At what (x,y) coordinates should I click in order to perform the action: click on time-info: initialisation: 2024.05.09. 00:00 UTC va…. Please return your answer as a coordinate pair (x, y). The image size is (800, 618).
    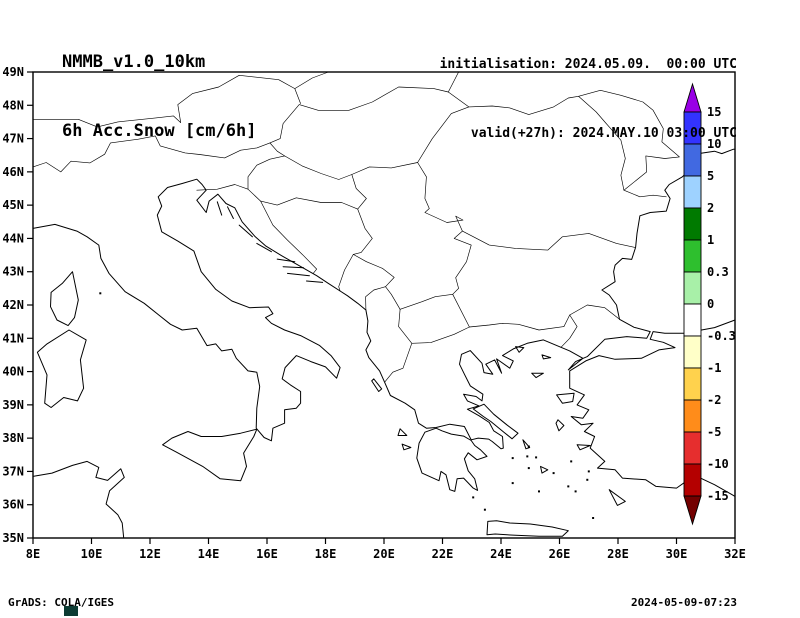
    Looking at the image, I should click on (588, 99).